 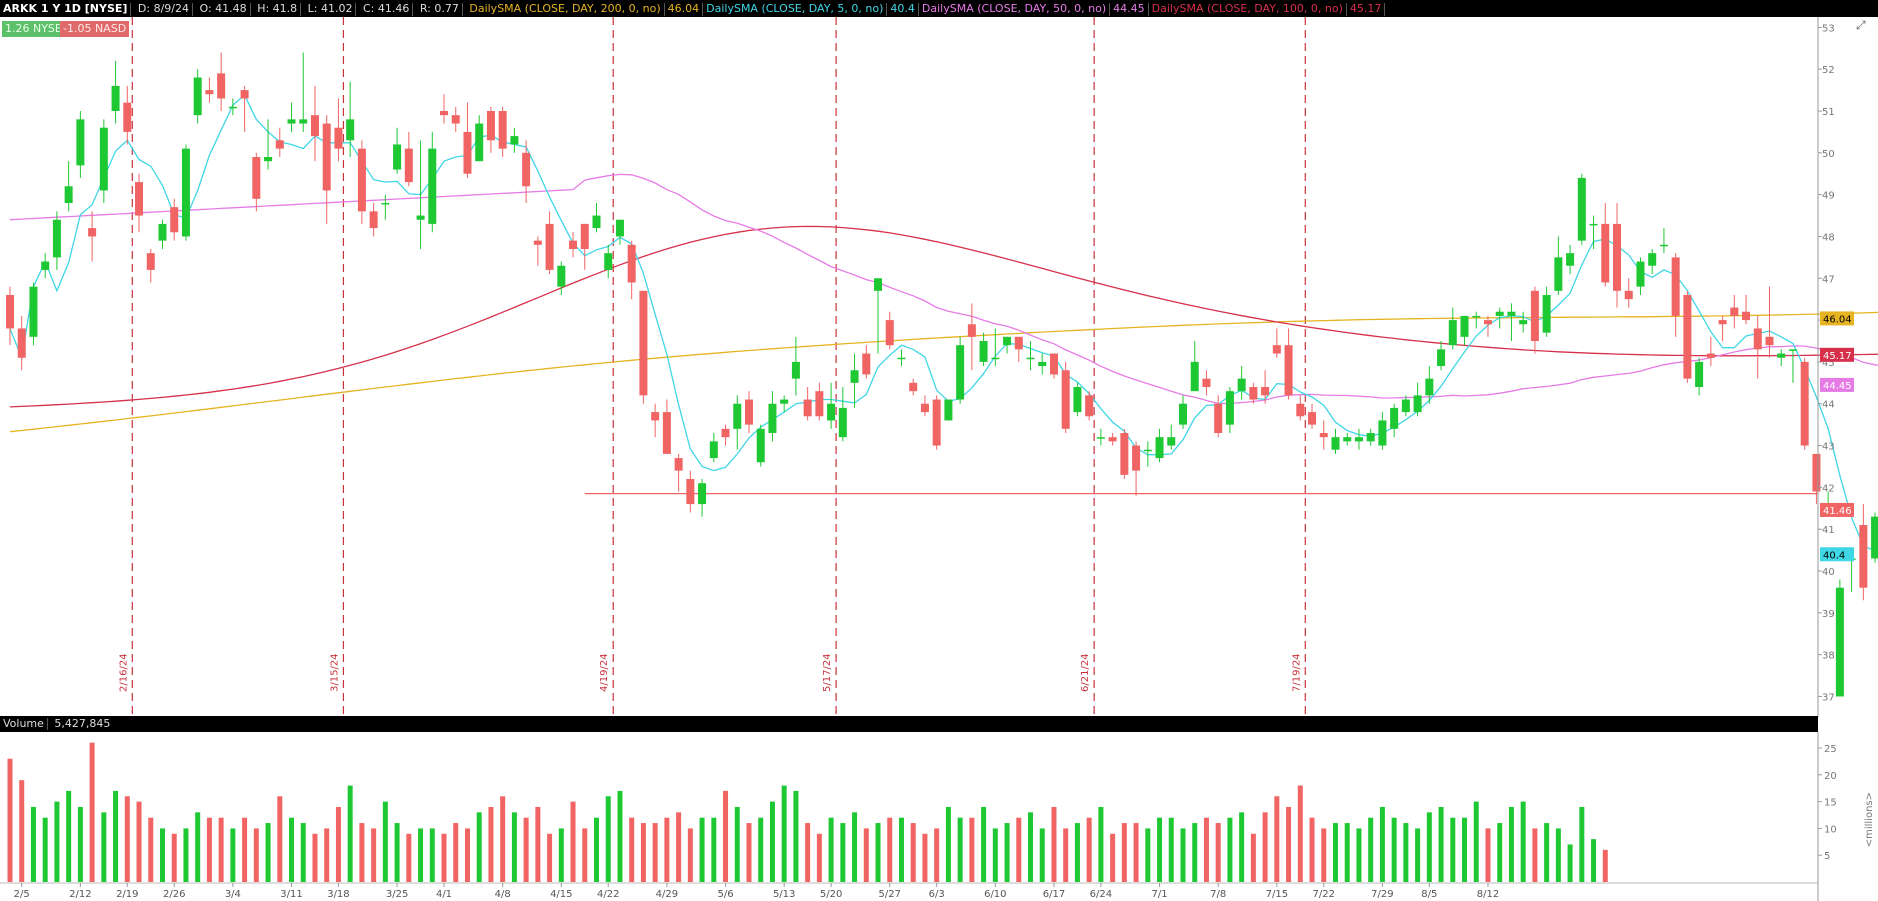 I want to click on price-tick-label: 47, so click(x=1828, y=279).